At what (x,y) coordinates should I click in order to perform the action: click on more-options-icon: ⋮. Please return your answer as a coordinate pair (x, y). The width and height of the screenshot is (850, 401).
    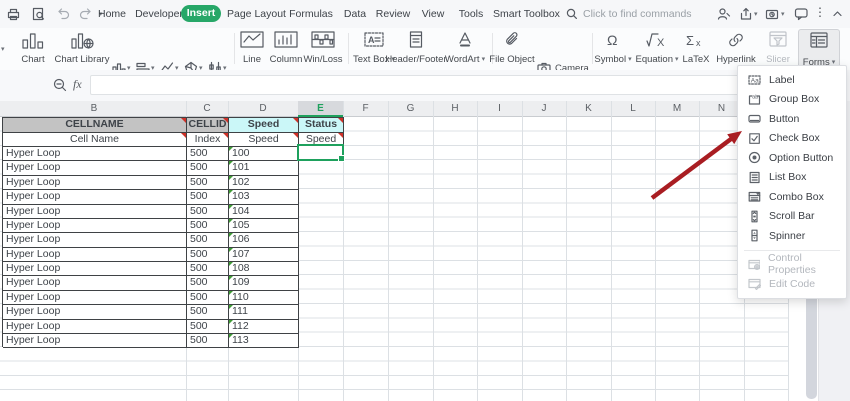
    Looking at the image, I should click on (820, 12).